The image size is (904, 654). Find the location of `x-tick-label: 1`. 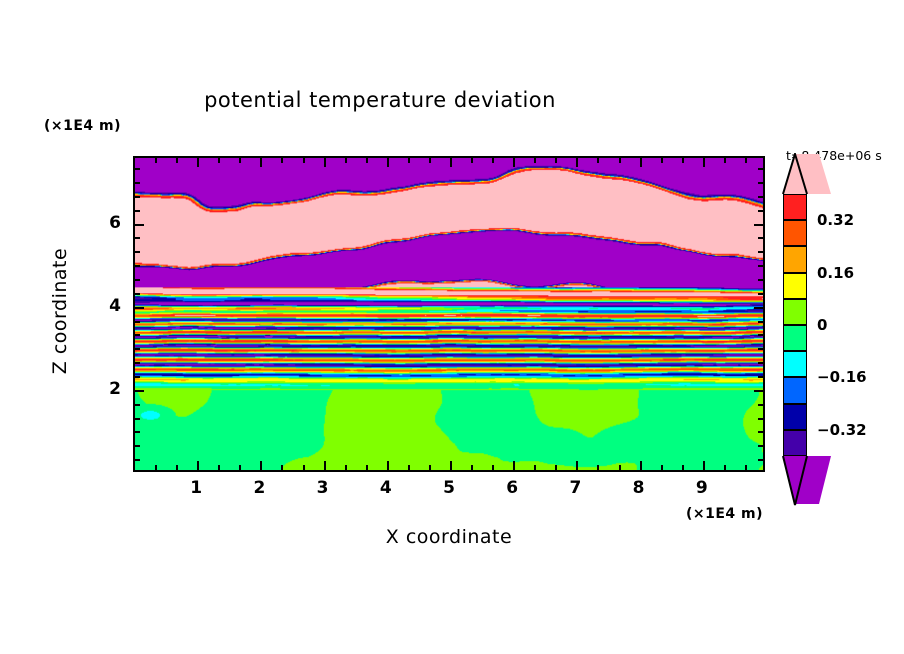

x-tick-label: 1 is located at coordinates (196, 488).